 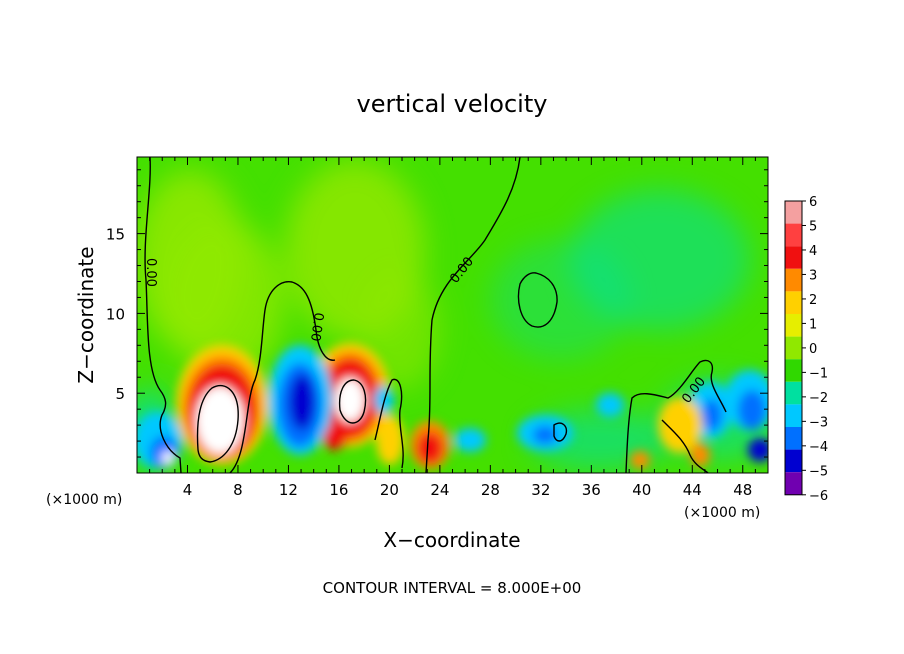 I want to click on x-tick-label: 36, so click(x=591, y=490).